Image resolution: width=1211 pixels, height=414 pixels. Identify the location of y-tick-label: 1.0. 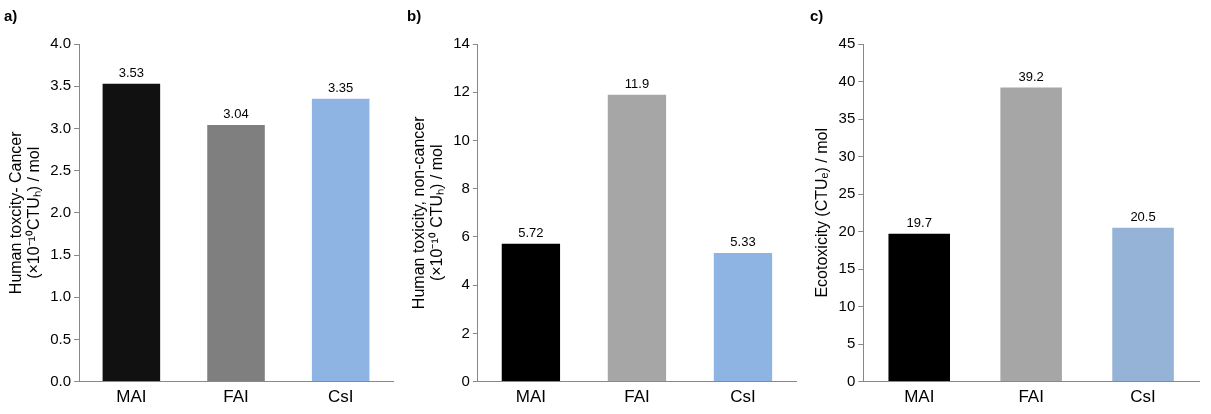
(61, 296).